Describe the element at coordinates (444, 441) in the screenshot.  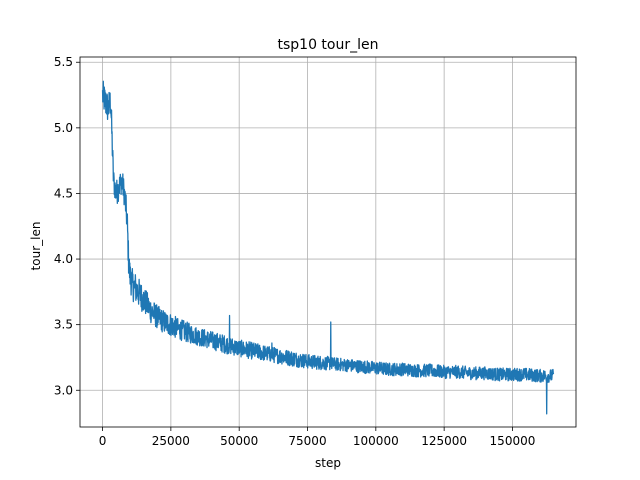
I see `x-tick-label: 125000` at that location.